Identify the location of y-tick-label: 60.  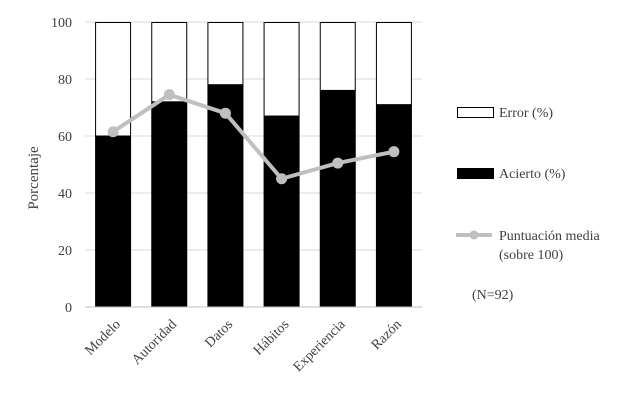
(65, 137).